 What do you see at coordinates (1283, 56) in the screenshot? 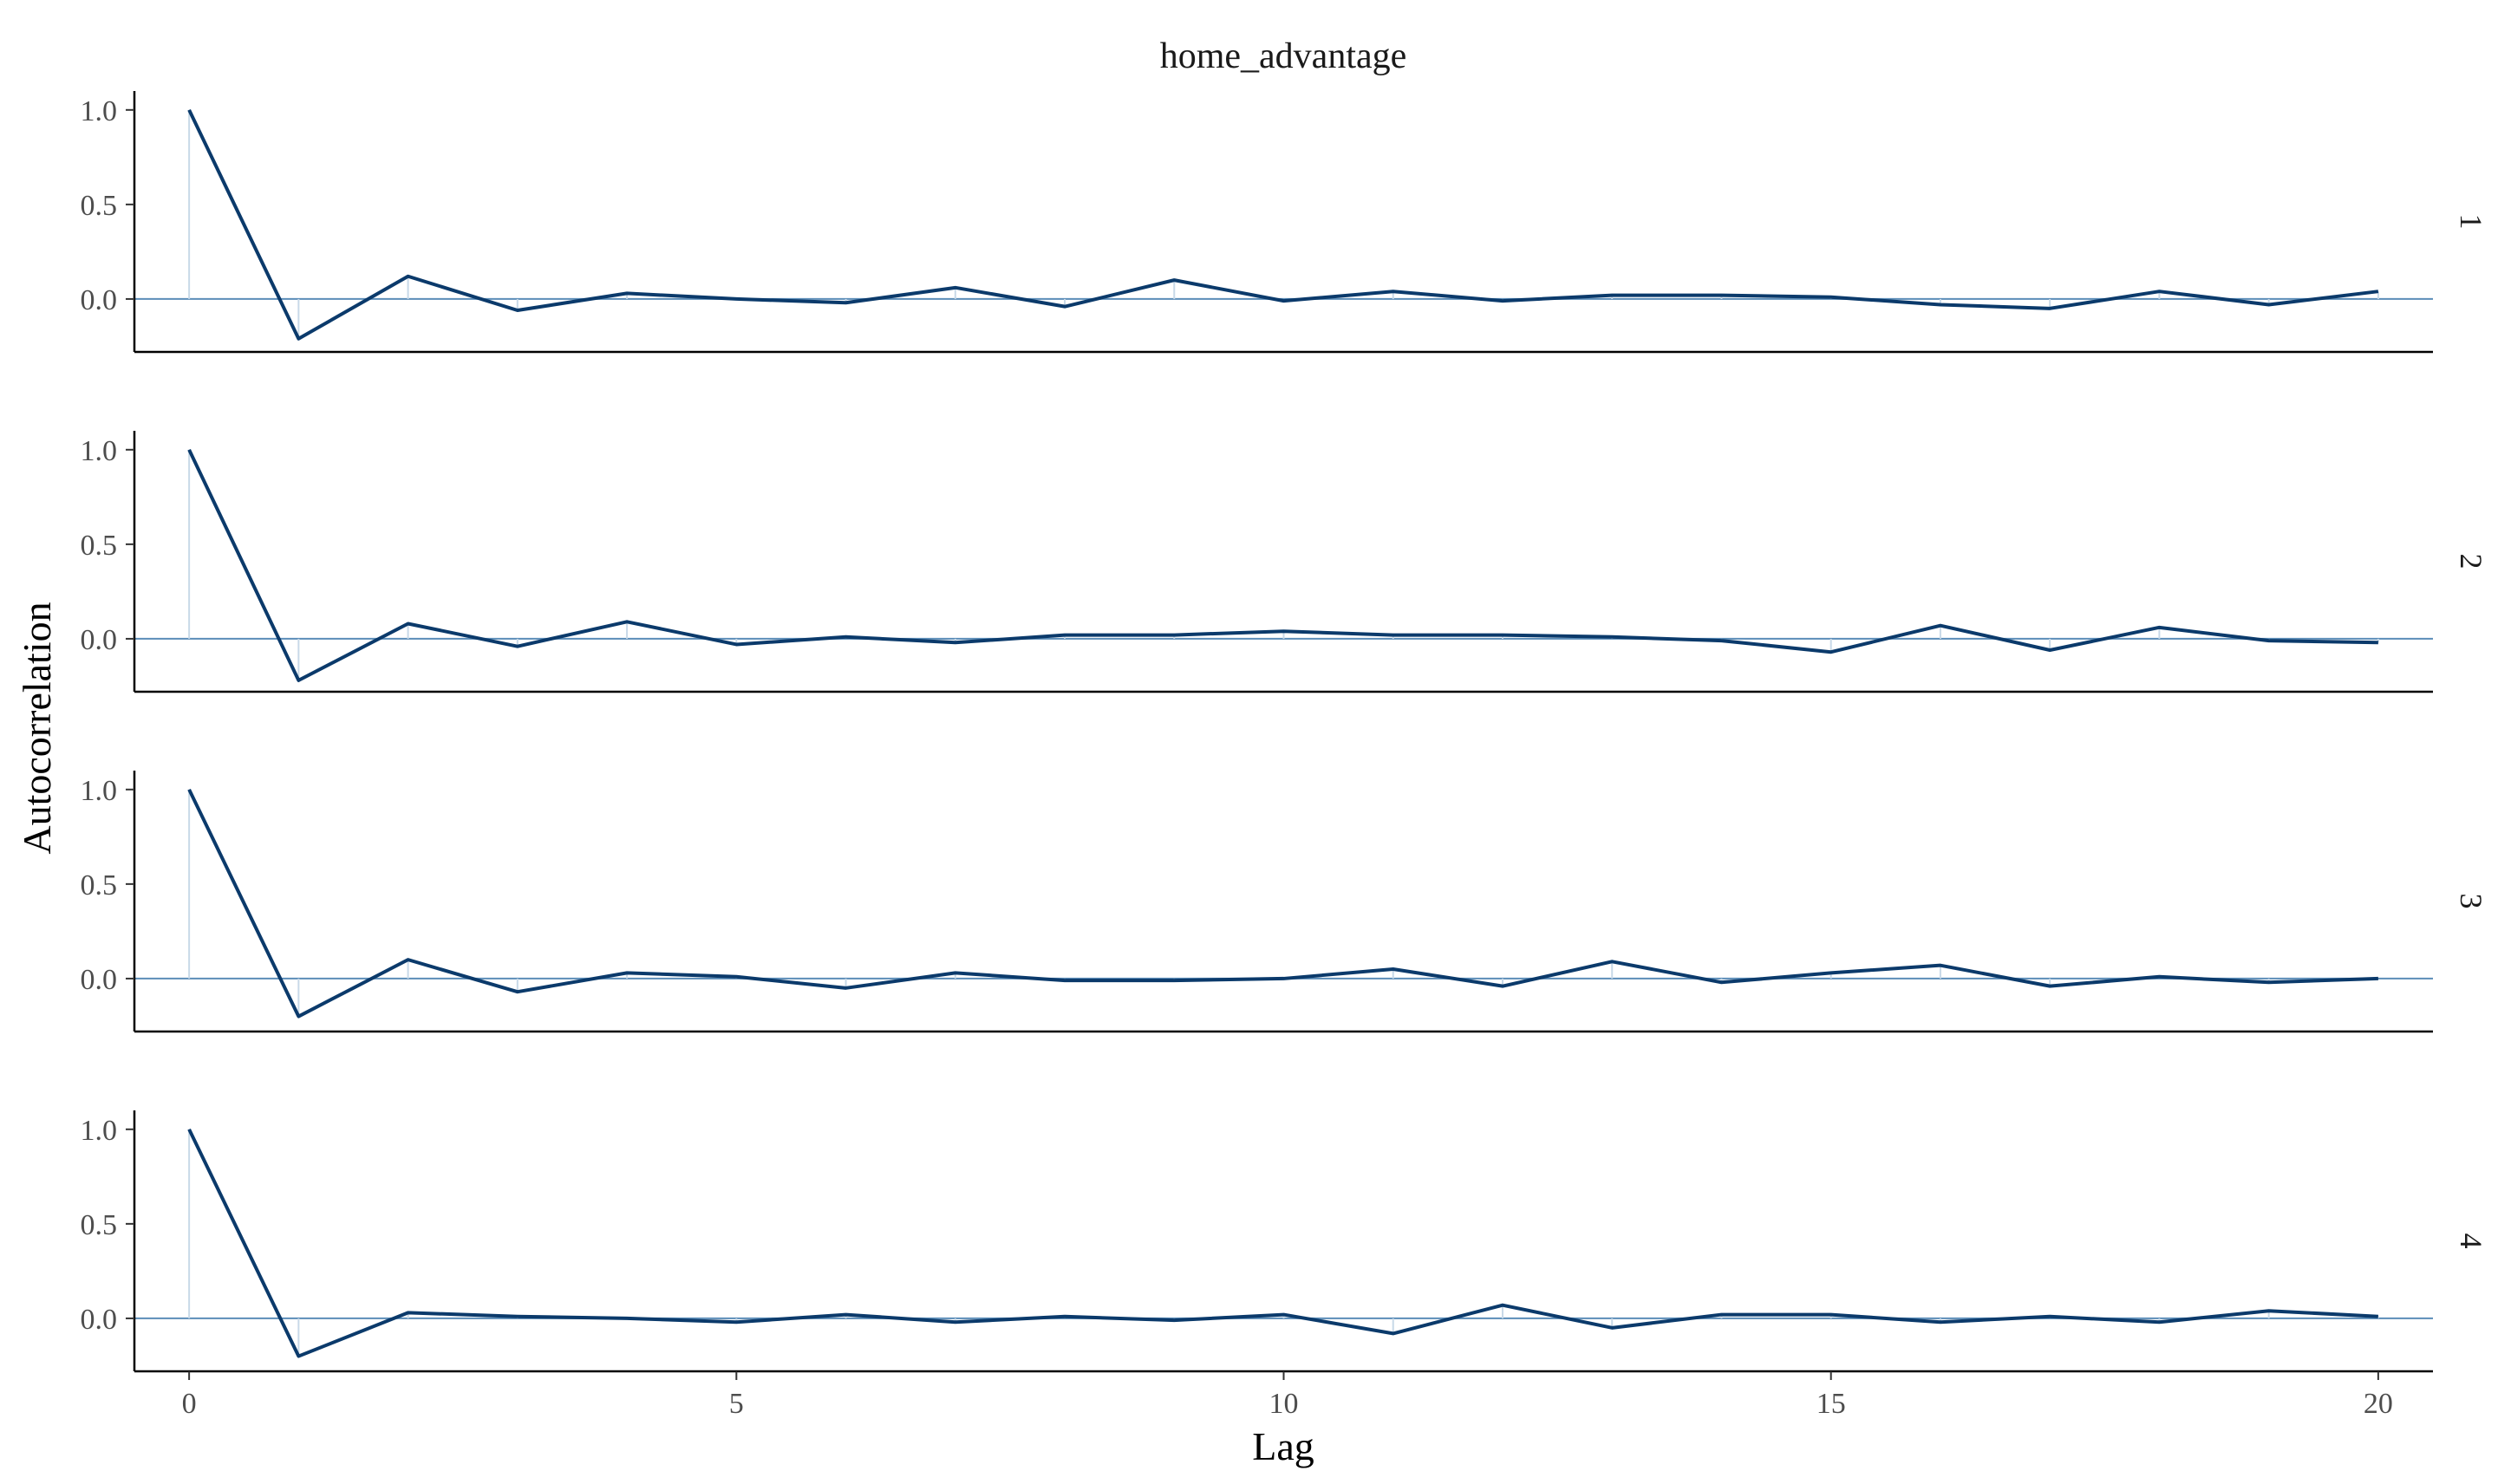
I see `chart-title: home_advantage` at bounding box center [1283, 56].